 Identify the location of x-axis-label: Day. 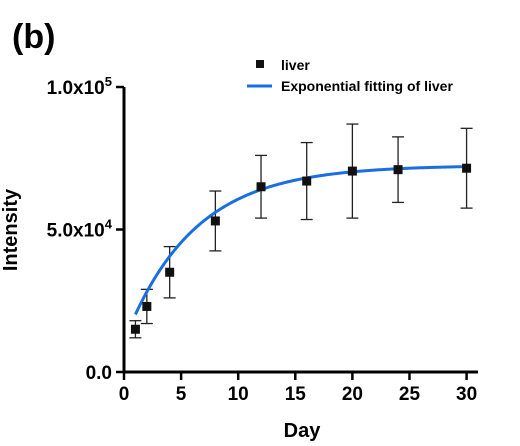
(303, 431).